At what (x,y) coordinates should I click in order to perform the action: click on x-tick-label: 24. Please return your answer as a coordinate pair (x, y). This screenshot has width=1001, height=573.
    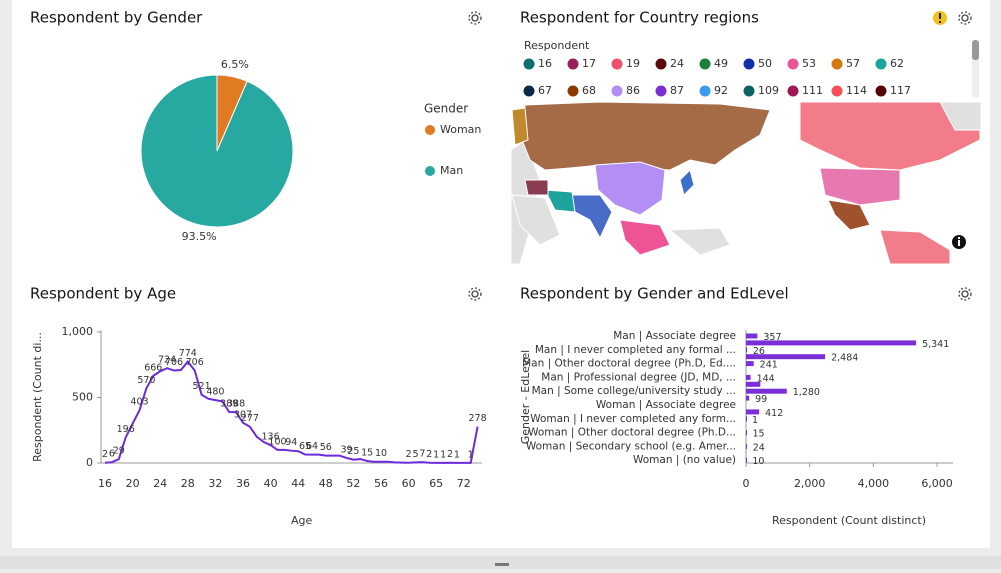
    Looking at the image, I should click on (160, 483).